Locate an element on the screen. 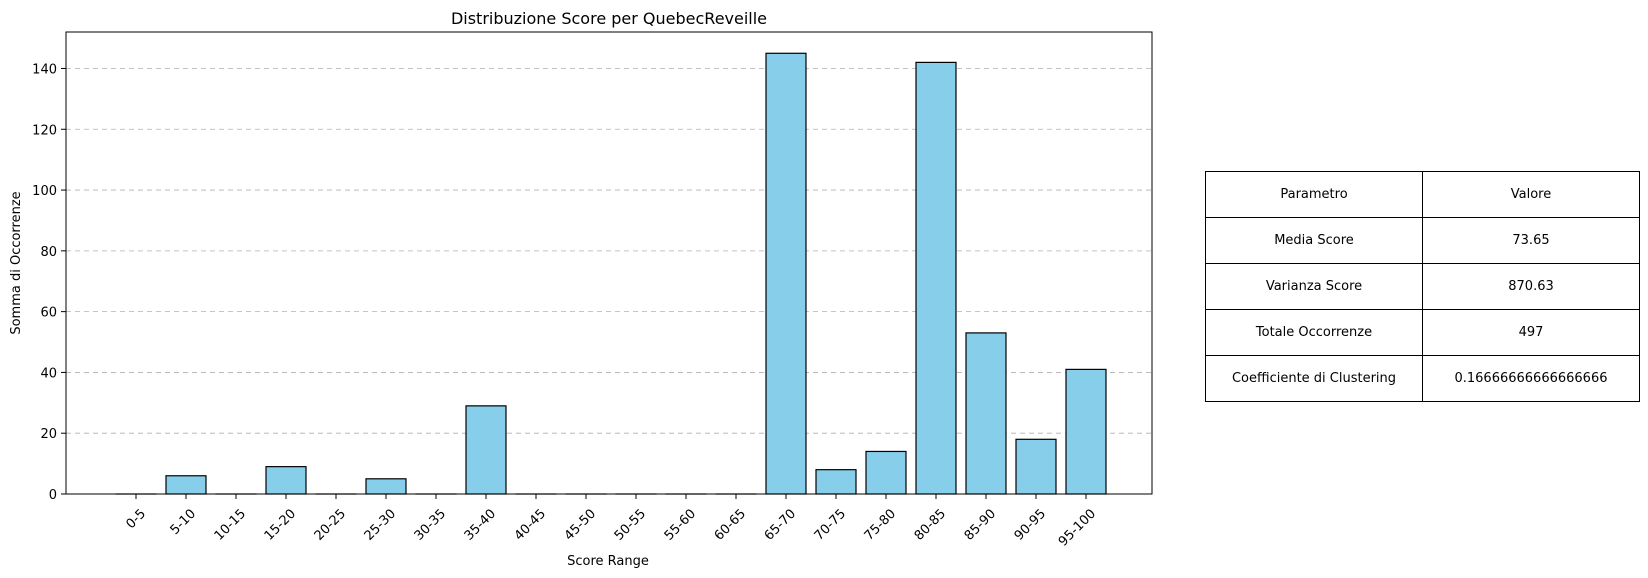  x-tick-label: 55-60 is located at coordinates (680, 524).